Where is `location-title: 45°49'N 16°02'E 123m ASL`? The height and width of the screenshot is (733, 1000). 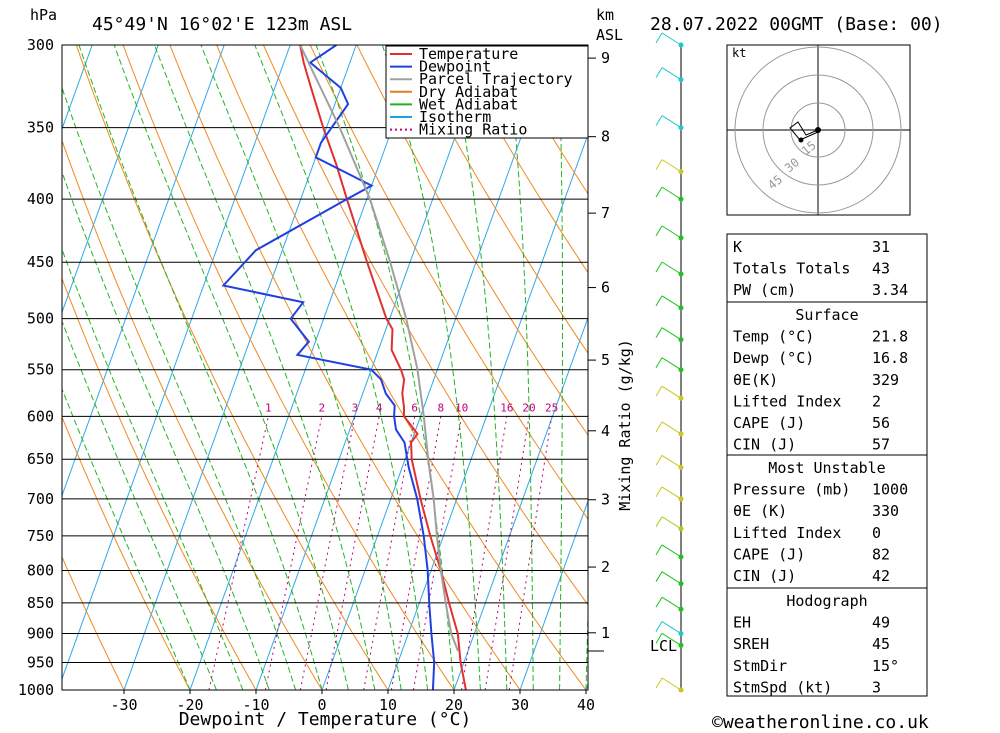 location-title: 45°49'N 16°02'E 123m ASL is located at coordinates (222, 24).